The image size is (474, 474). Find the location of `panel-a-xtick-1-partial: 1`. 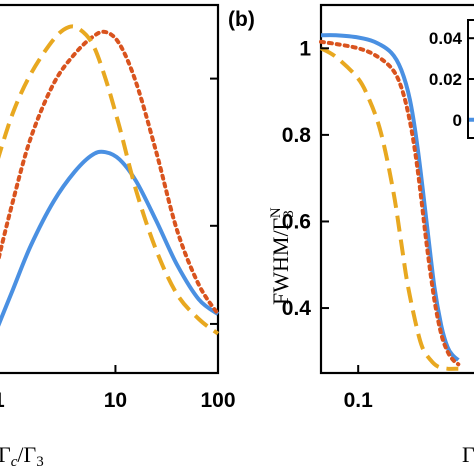

panel-a-xtick-1-partial: 1 is located at coordinates (2, 400).